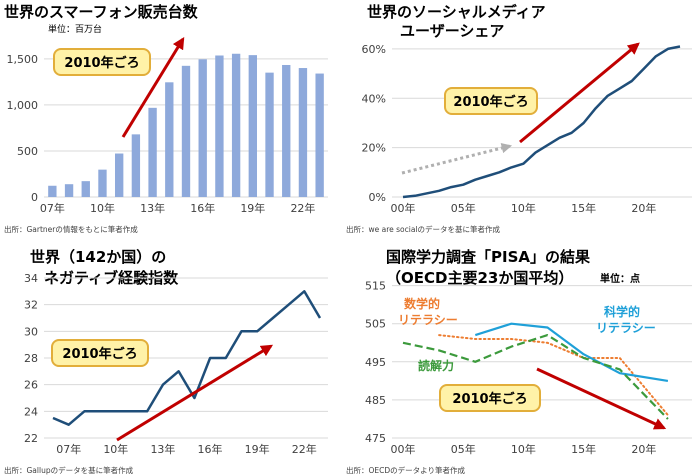  I want to click on bar-2011, so click(119, 175).